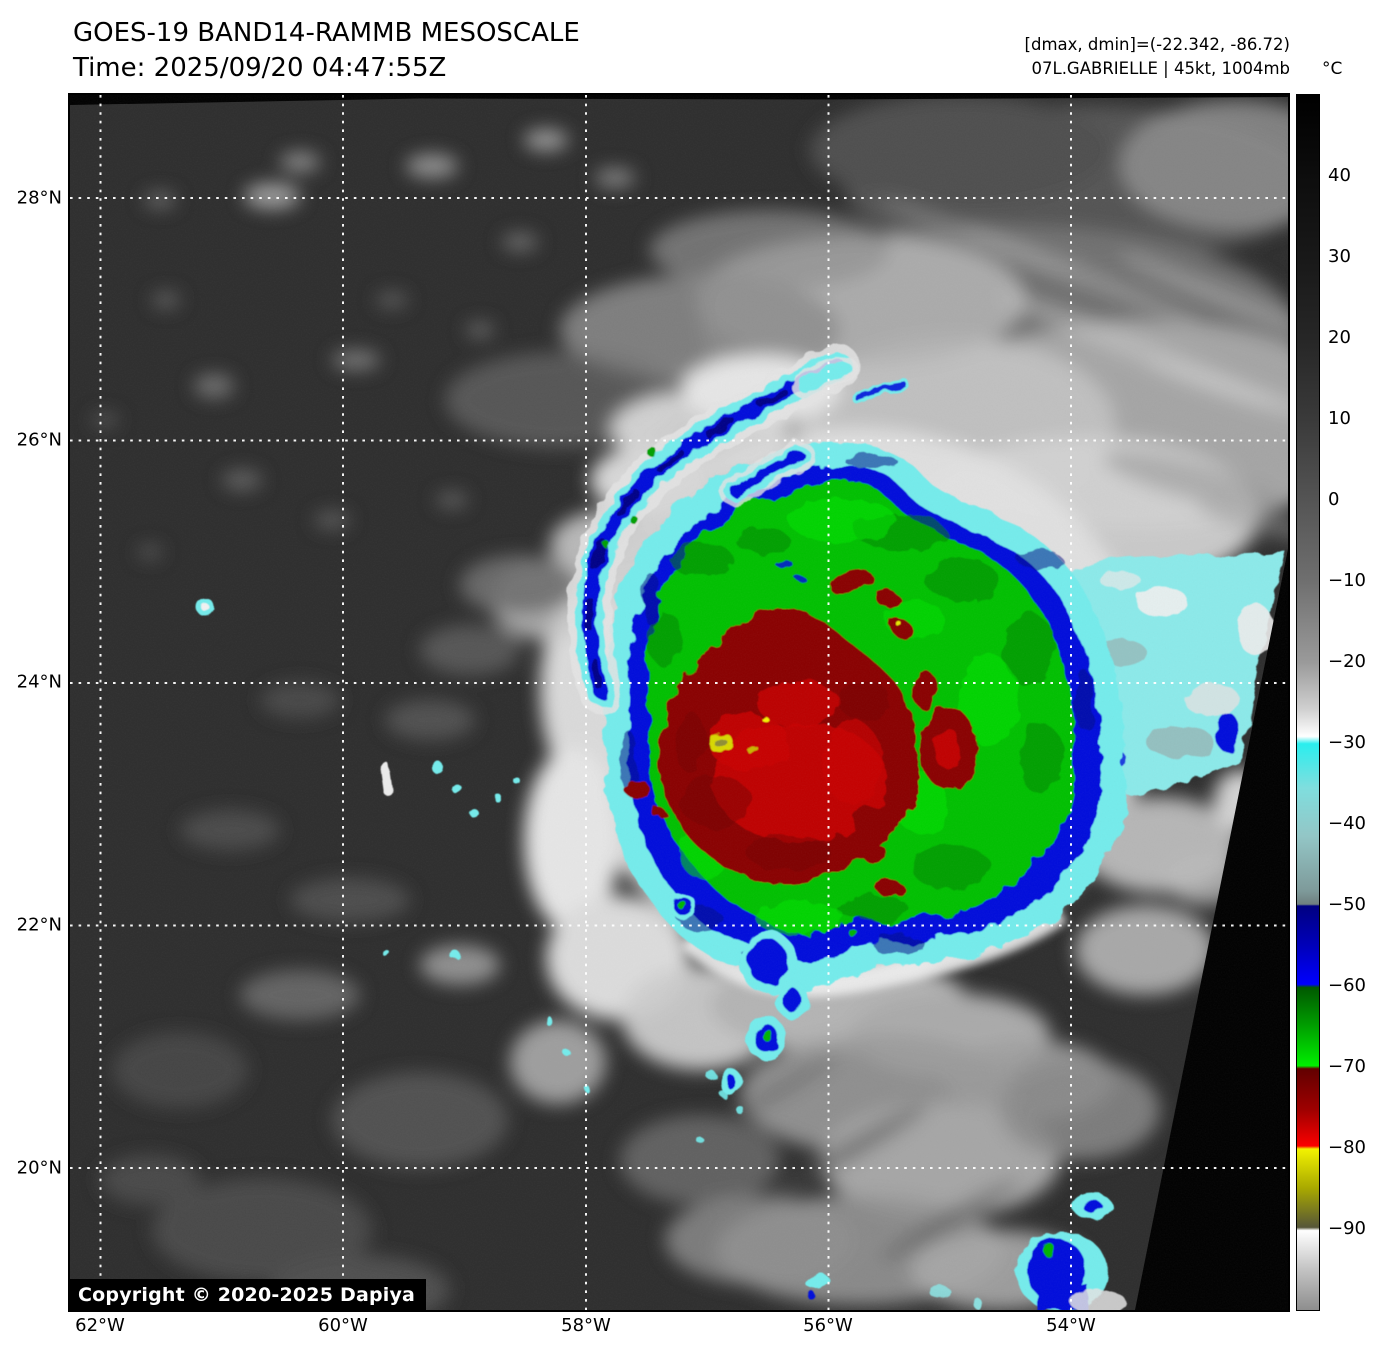  What do you see at coordinates (1347, 662) in the screenshot?
I see `cb-tick: −20` at bounding box center [1347, 662].